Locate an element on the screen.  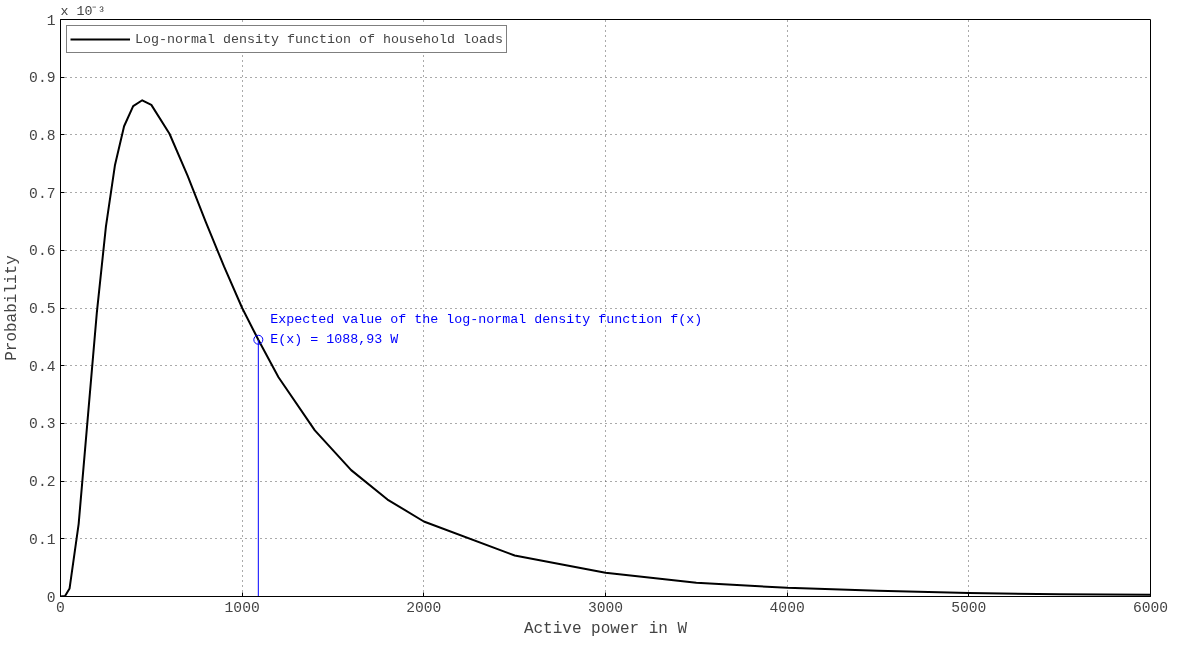
x-tick-label: 3000 is located at coordinates (605, 607).